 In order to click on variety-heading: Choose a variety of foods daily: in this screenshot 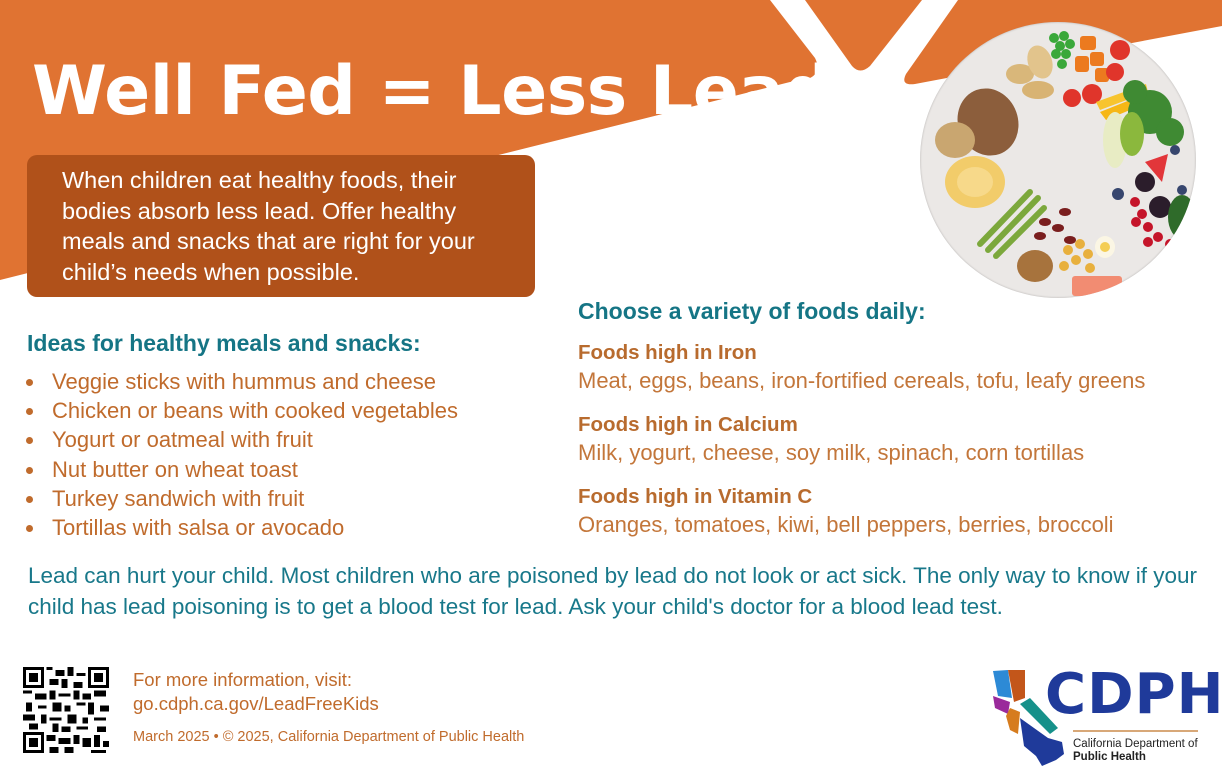, I will do `click(752, 311)`.